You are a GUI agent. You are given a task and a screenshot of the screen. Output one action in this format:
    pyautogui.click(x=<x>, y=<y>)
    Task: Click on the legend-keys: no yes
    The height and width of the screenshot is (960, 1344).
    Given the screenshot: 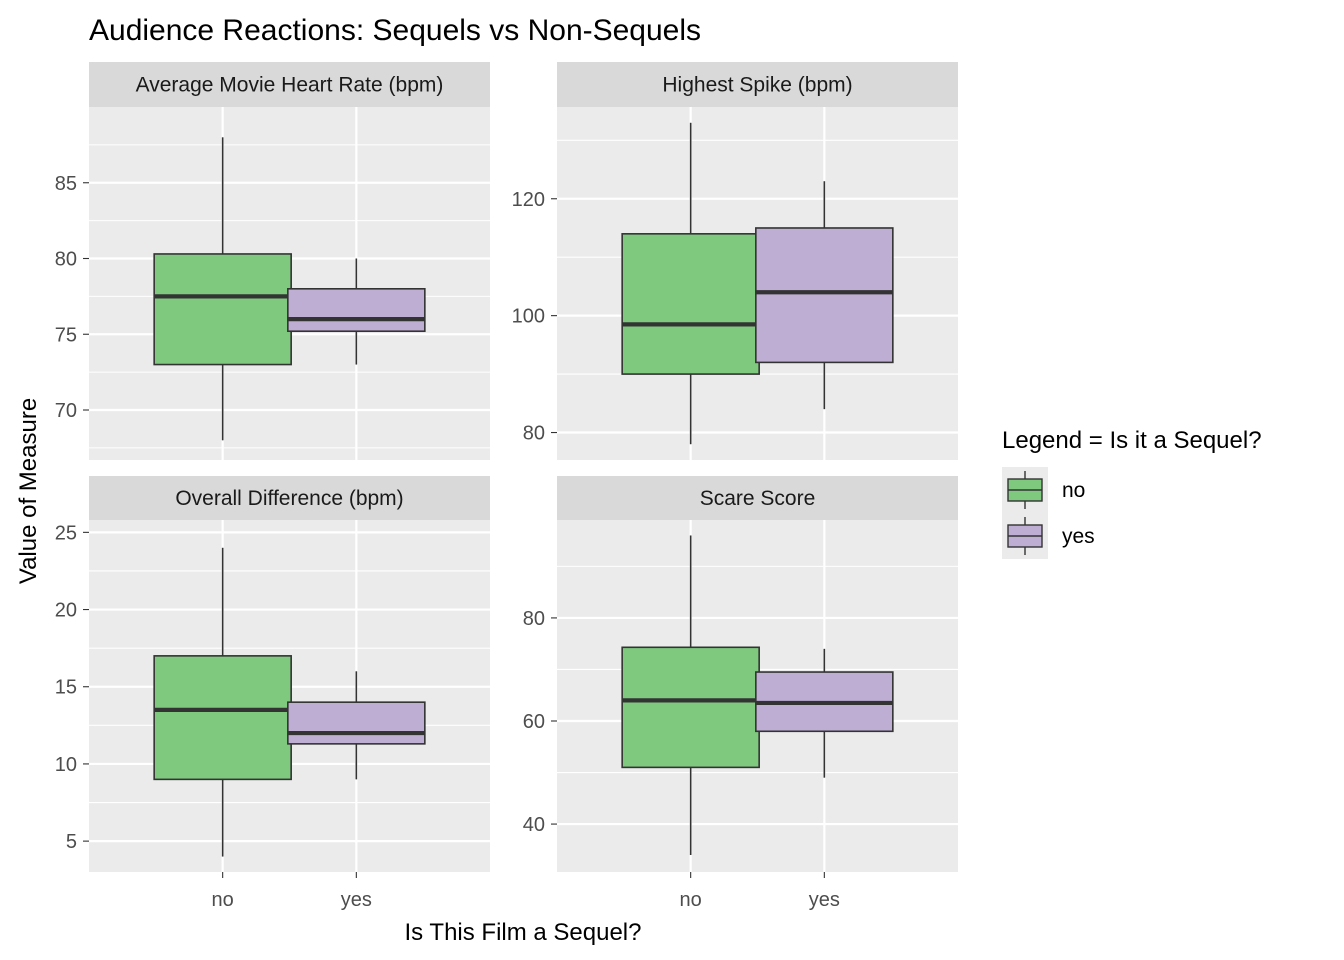 What is the action you would take?
    pyautogui.click(x=1048, y=513)
    